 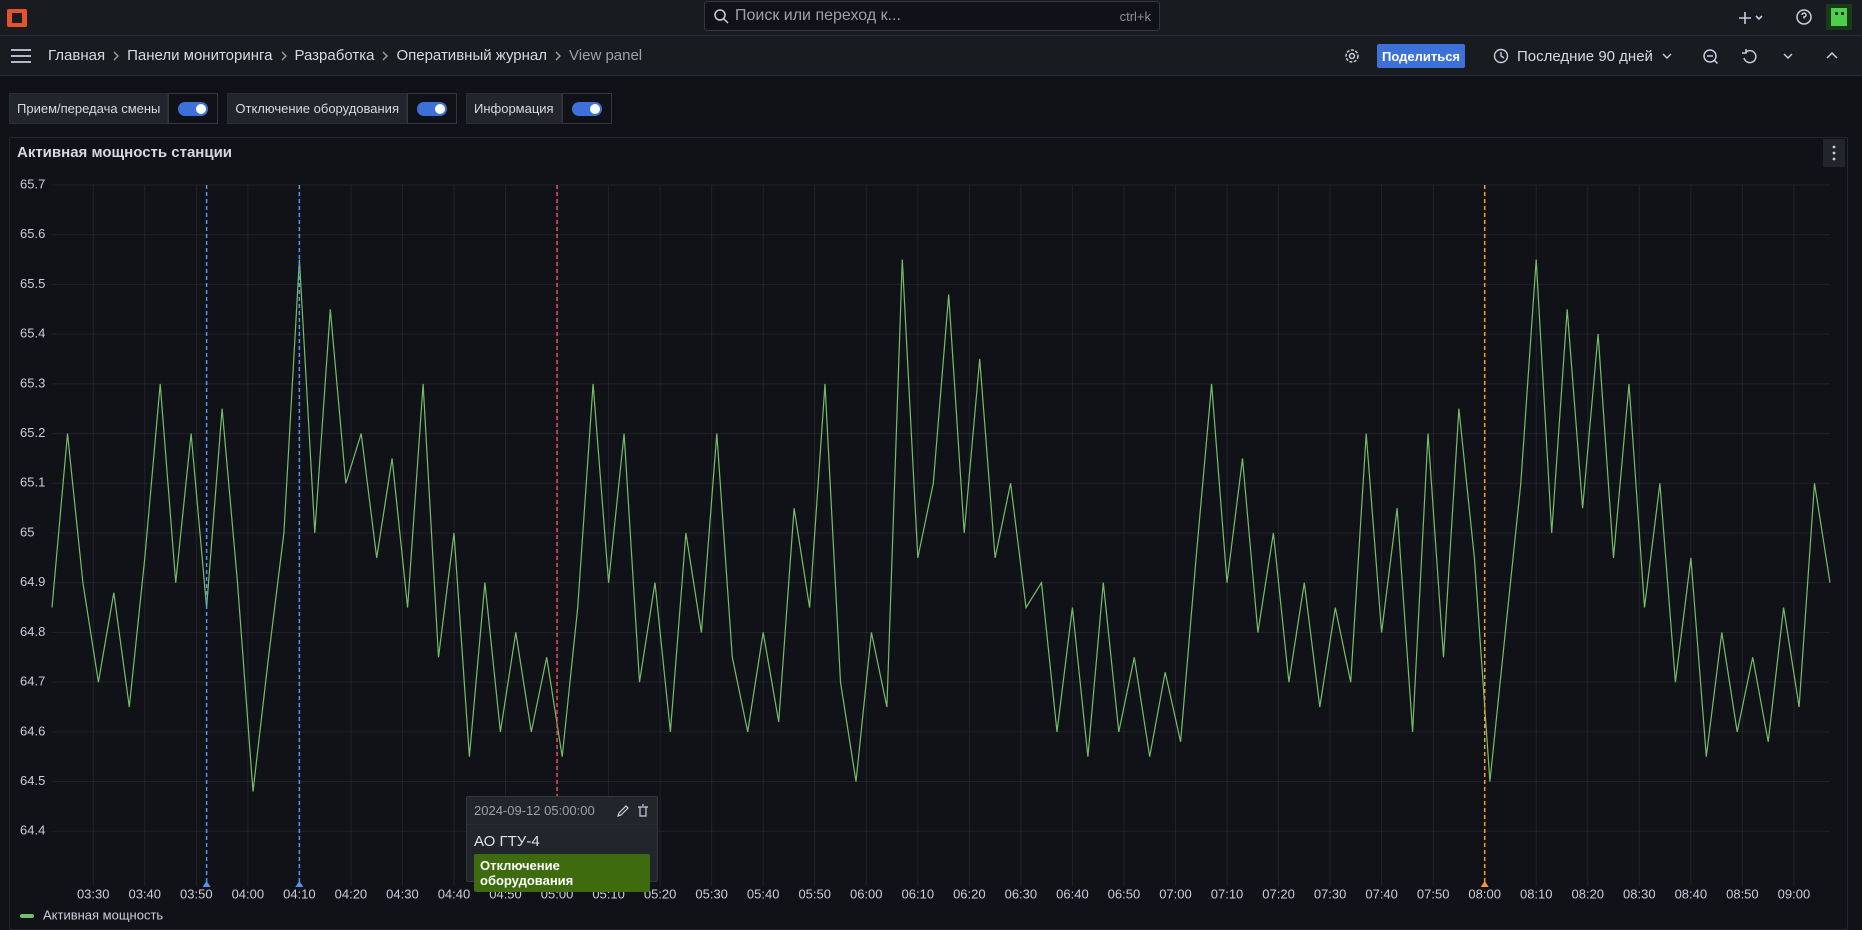 I want to click on breadcrumb: View panel, so click(x=606, y=55).